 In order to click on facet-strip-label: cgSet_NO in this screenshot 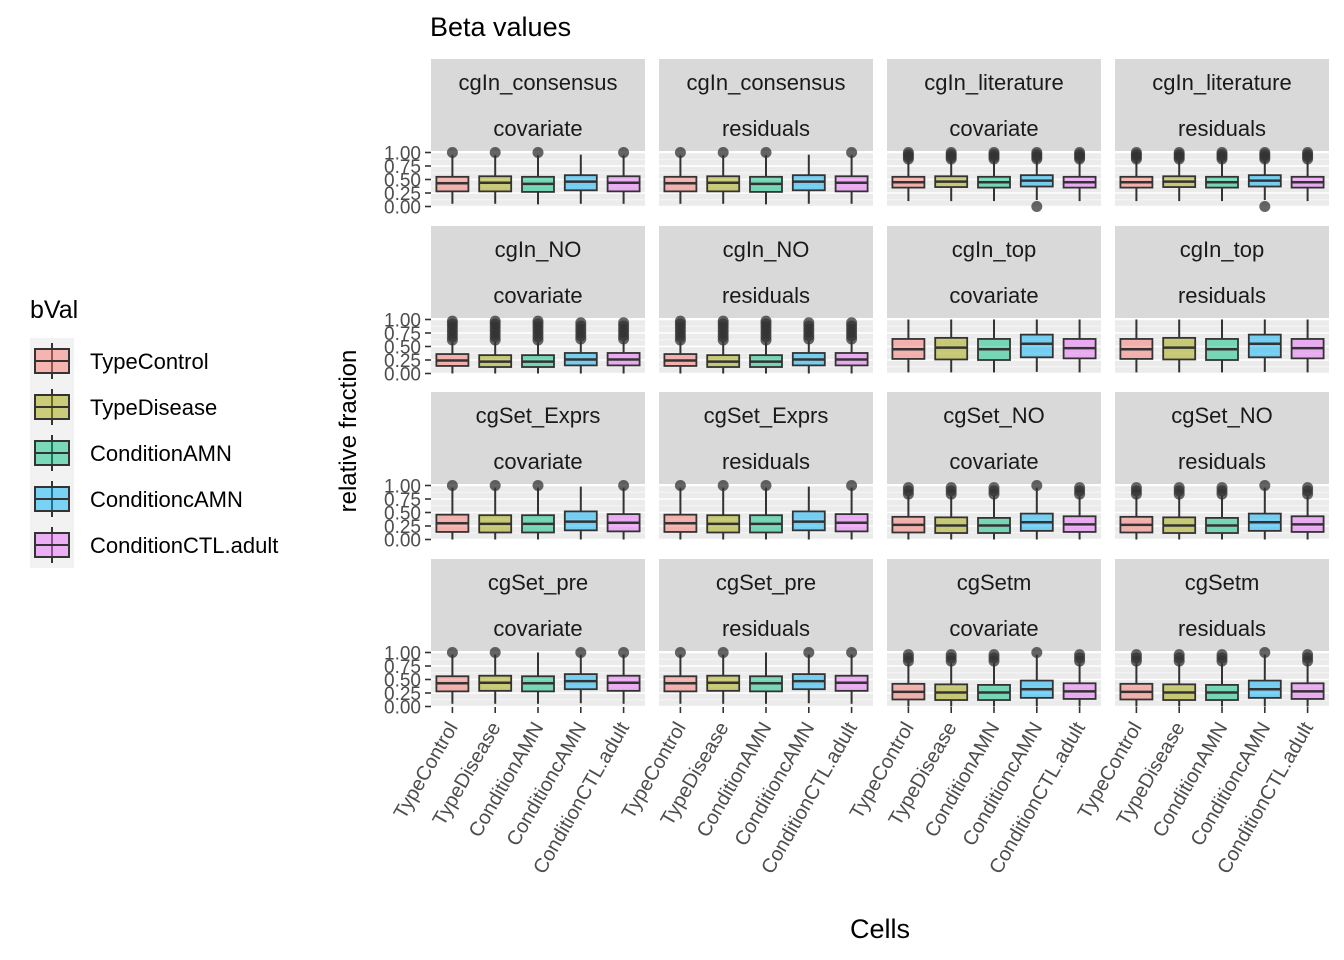, I will do `click(1222, 415)`.